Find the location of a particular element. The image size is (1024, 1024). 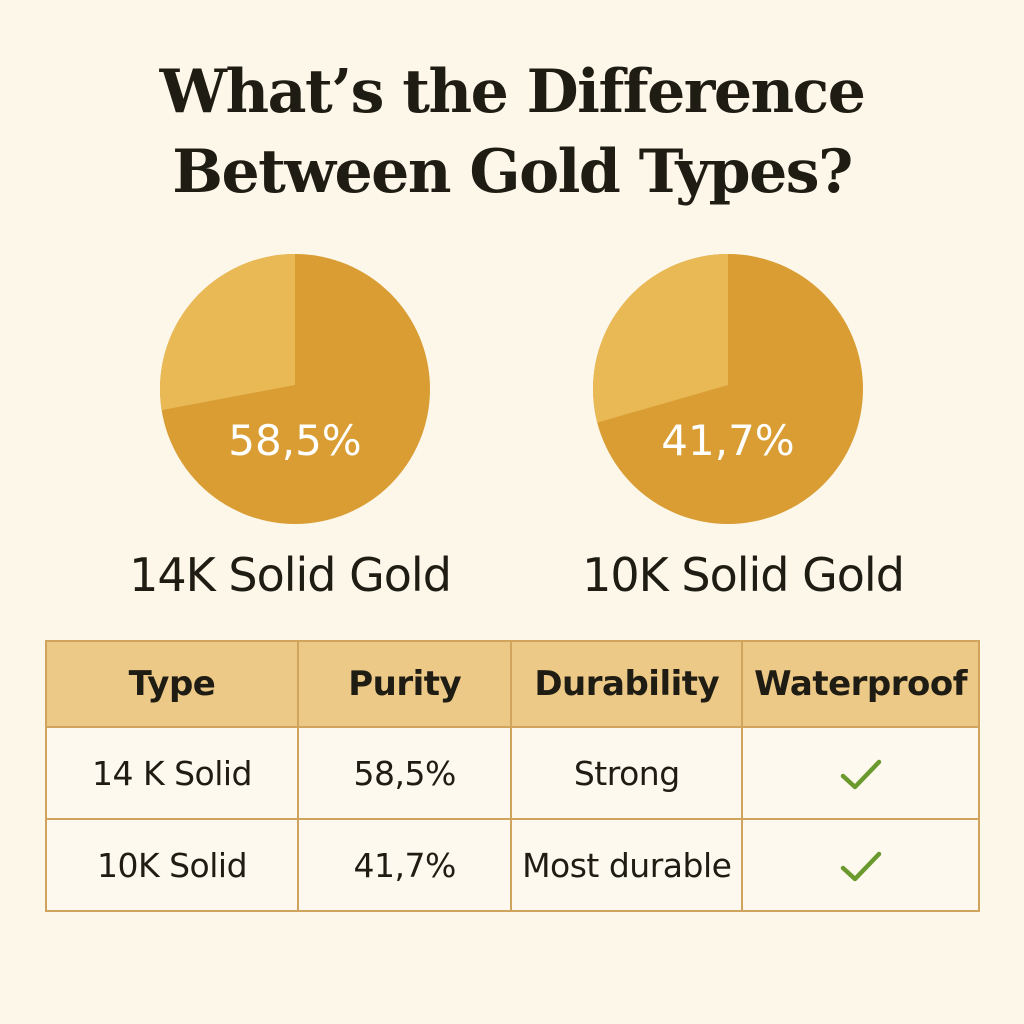

header-durability: Durability is located at coordinates (627, 684).